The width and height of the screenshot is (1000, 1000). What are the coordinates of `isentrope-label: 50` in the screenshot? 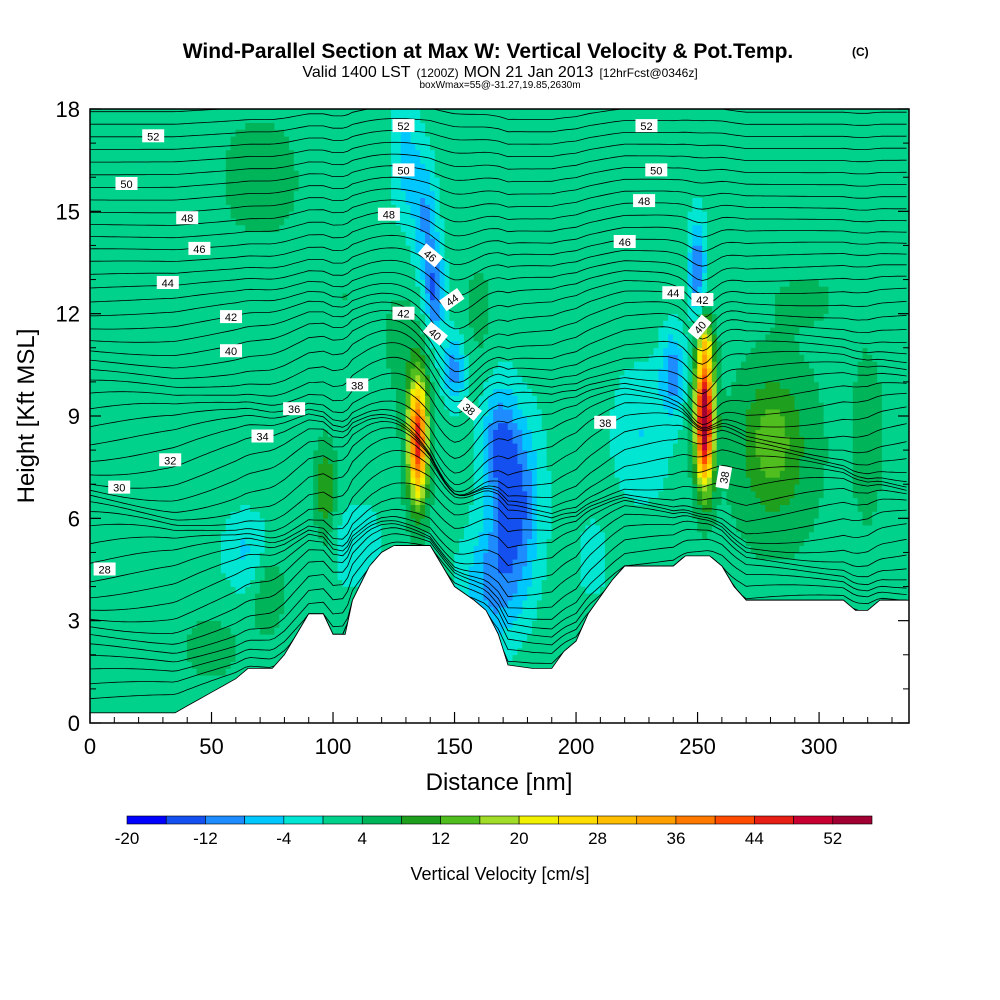 It's located at (656, 170).